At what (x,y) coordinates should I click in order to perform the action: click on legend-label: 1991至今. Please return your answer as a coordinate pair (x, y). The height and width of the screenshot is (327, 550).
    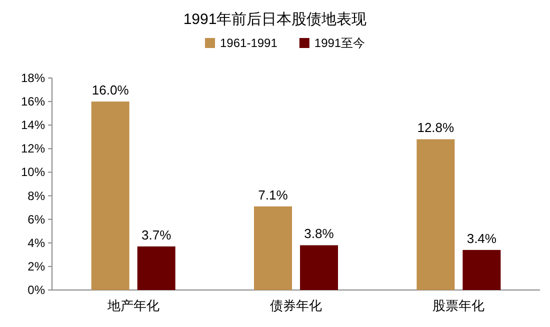
    Looking at the image, I should click on (340, 43).